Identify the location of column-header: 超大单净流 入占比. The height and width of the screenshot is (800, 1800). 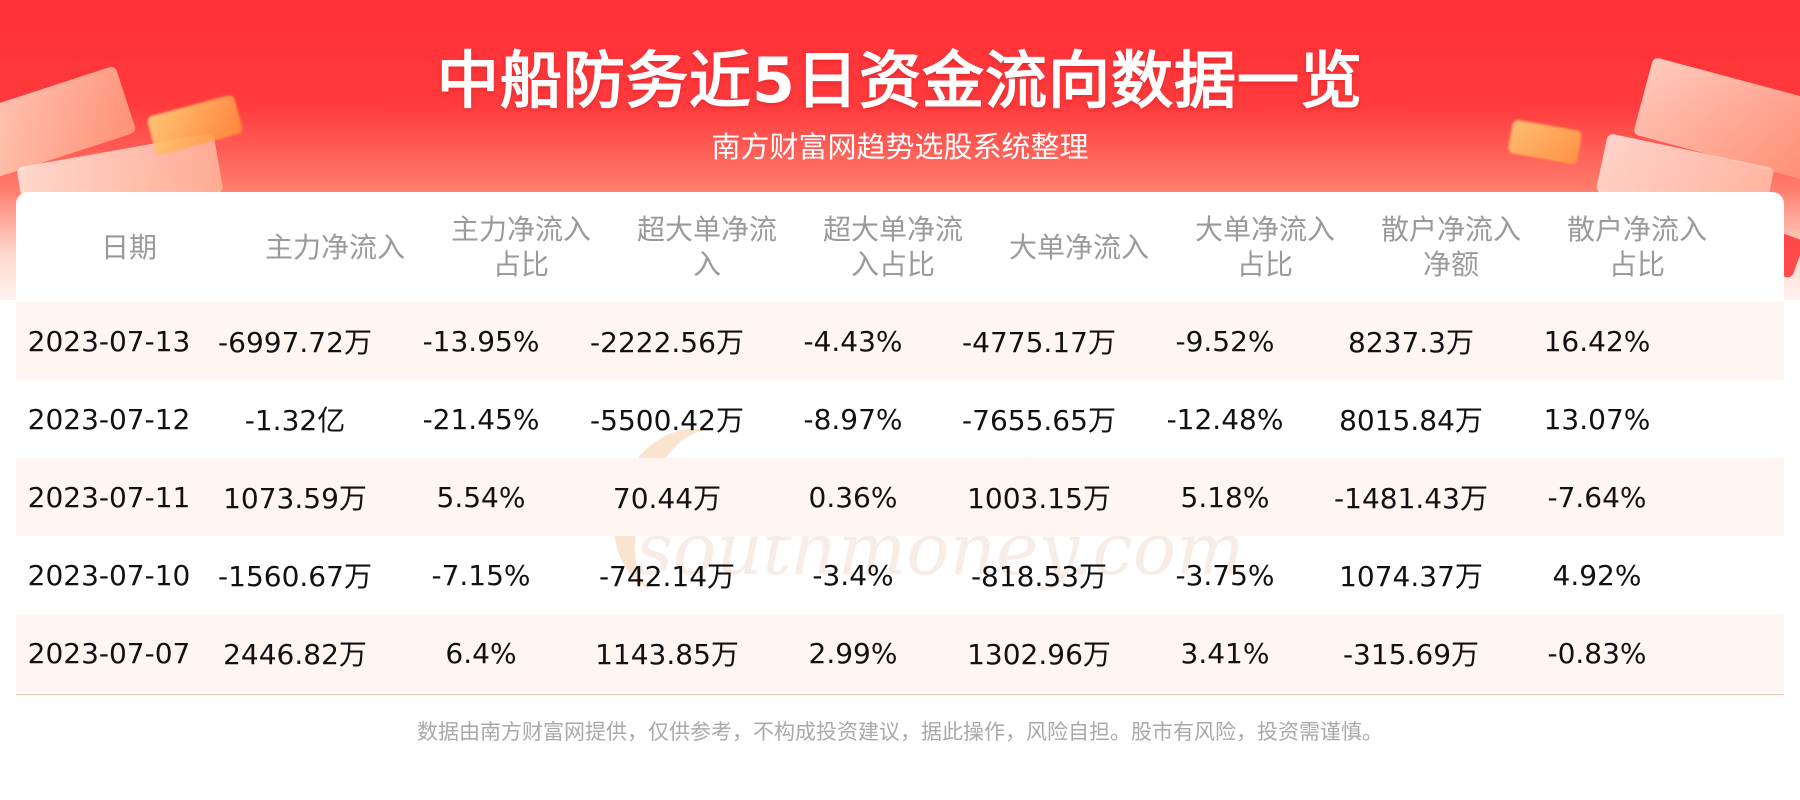
(893, 247).